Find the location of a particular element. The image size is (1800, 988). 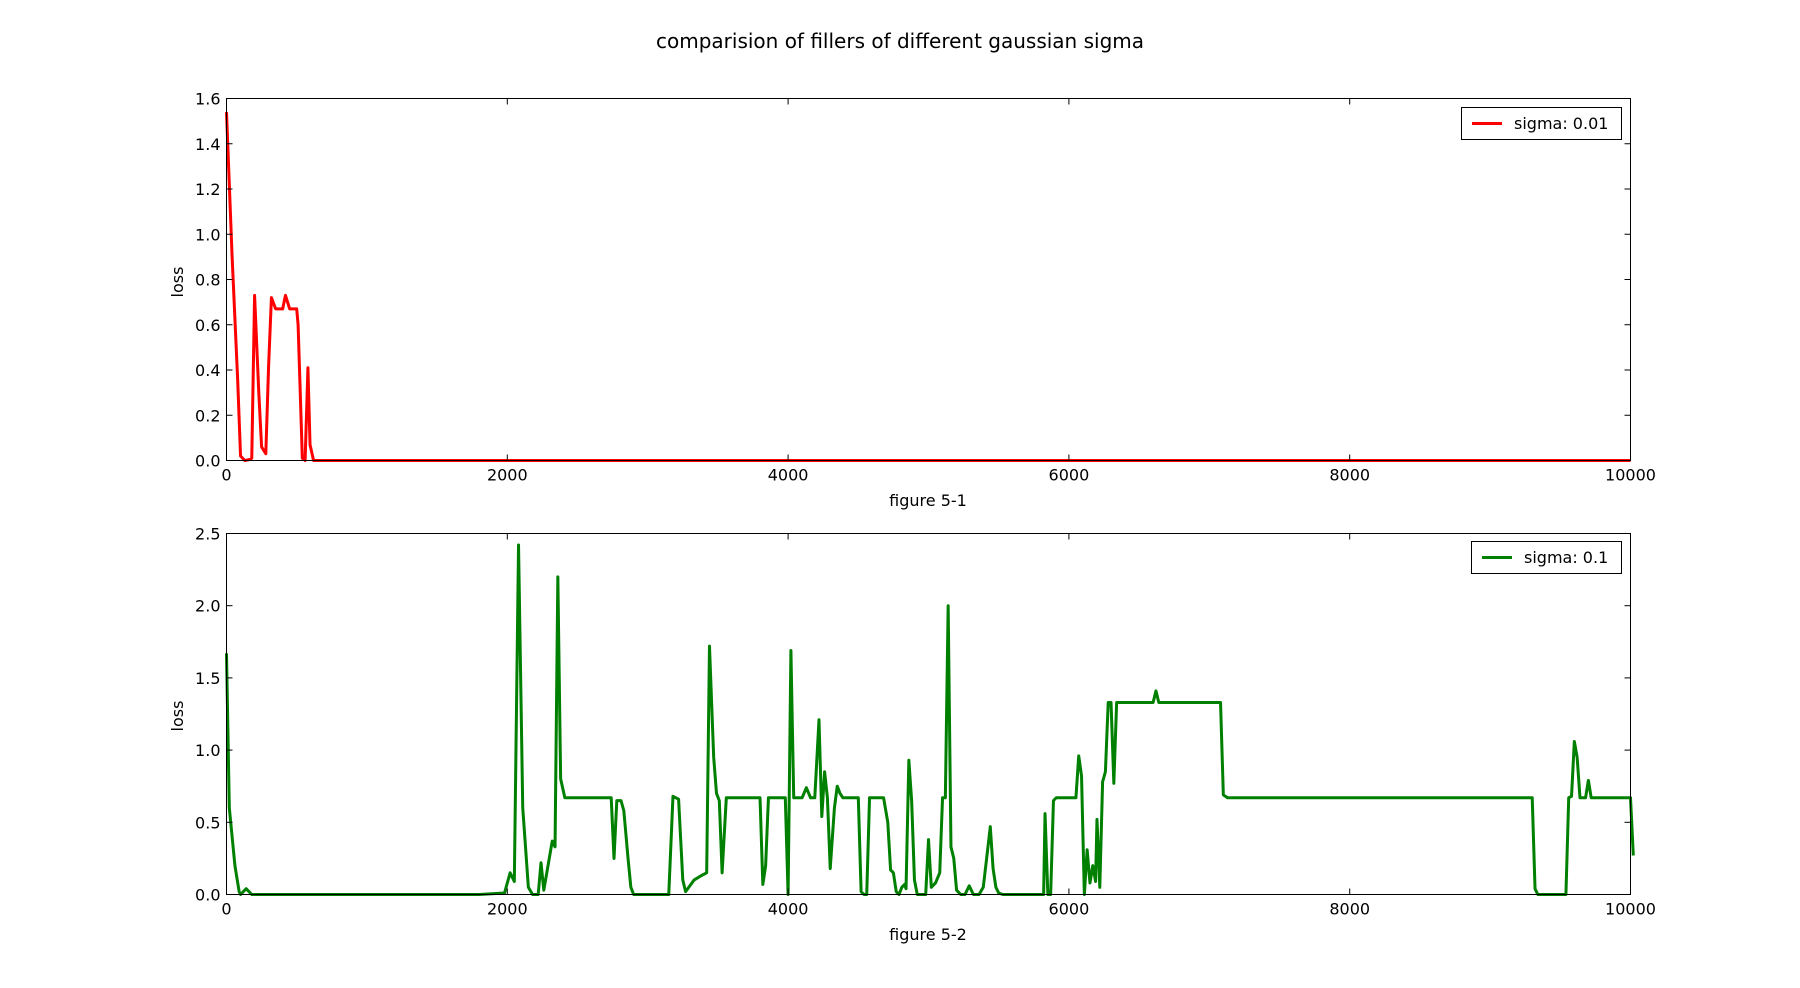

y-tick-label: 1.2 is located at coordinates (207, 189).